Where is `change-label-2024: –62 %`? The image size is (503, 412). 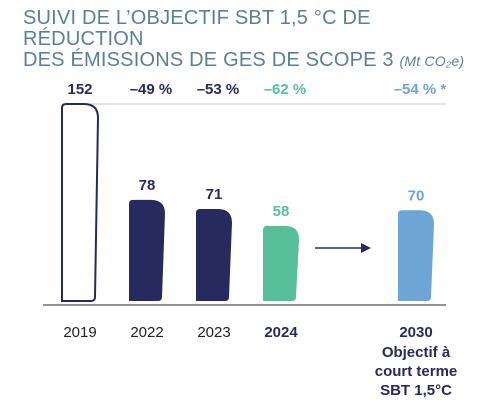 change-label-2024: –62 % is located at coordinates (285, 89).